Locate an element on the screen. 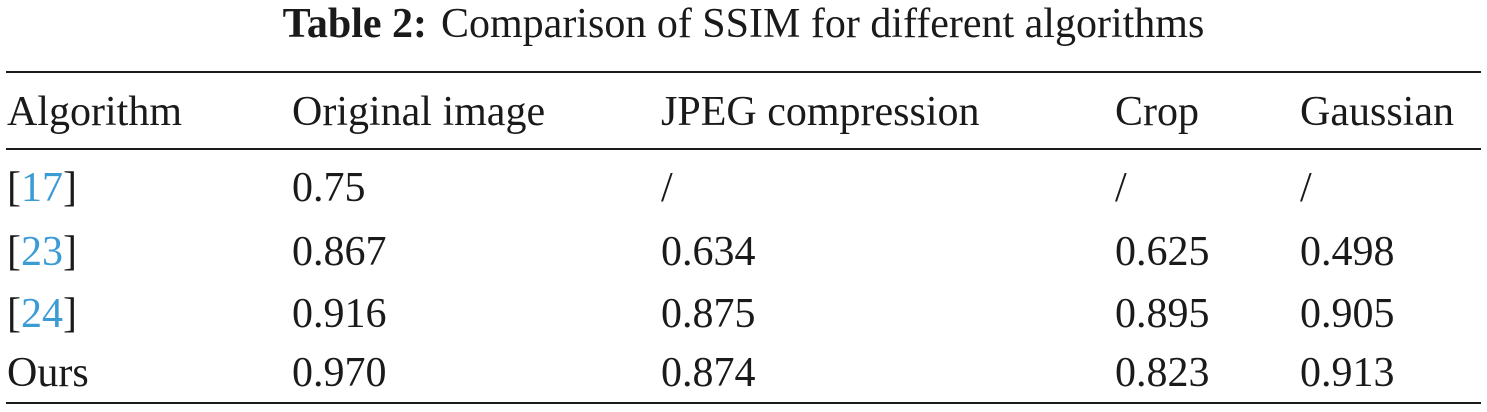 The width and height of the screenshot is (1487, 412). table-header-rule is located at coordinates (743, 149).